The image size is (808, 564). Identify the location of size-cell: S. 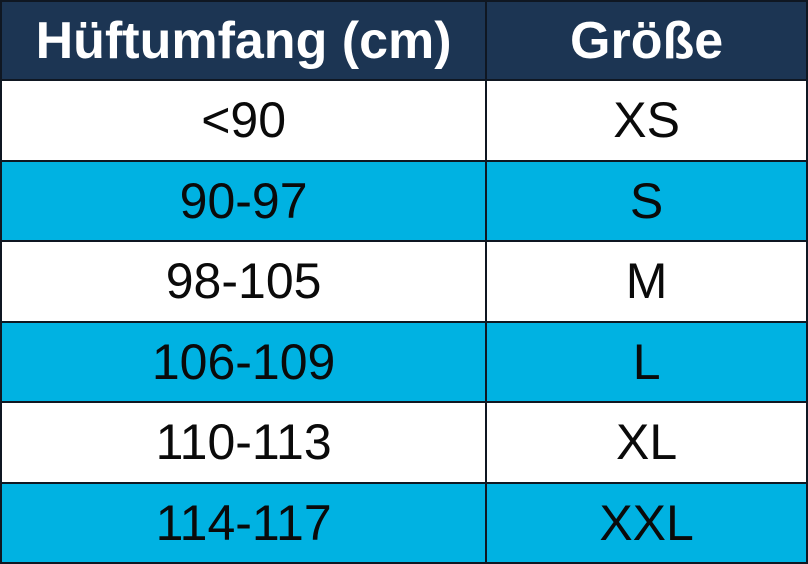
(645, 199).